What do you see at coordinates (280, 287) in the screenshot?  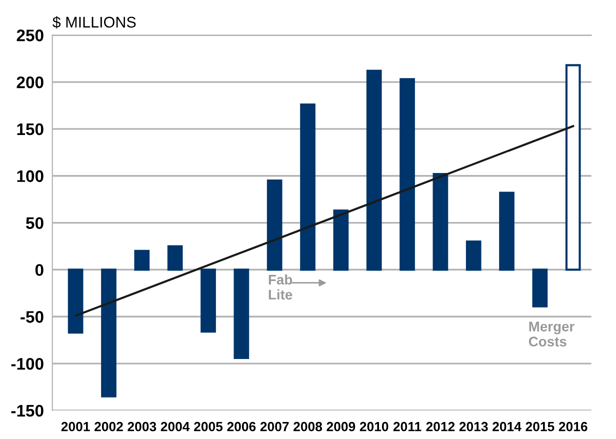 I see `annotation: Fab Lite` at bounding box center [280, 287].